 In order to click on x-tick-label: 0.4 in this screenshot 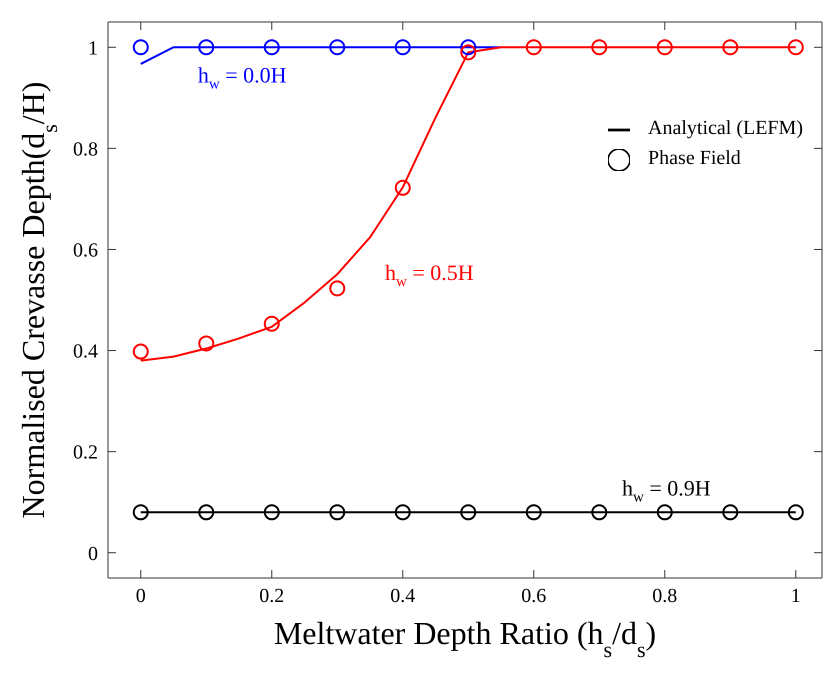, I will do `click(403, 596)`.